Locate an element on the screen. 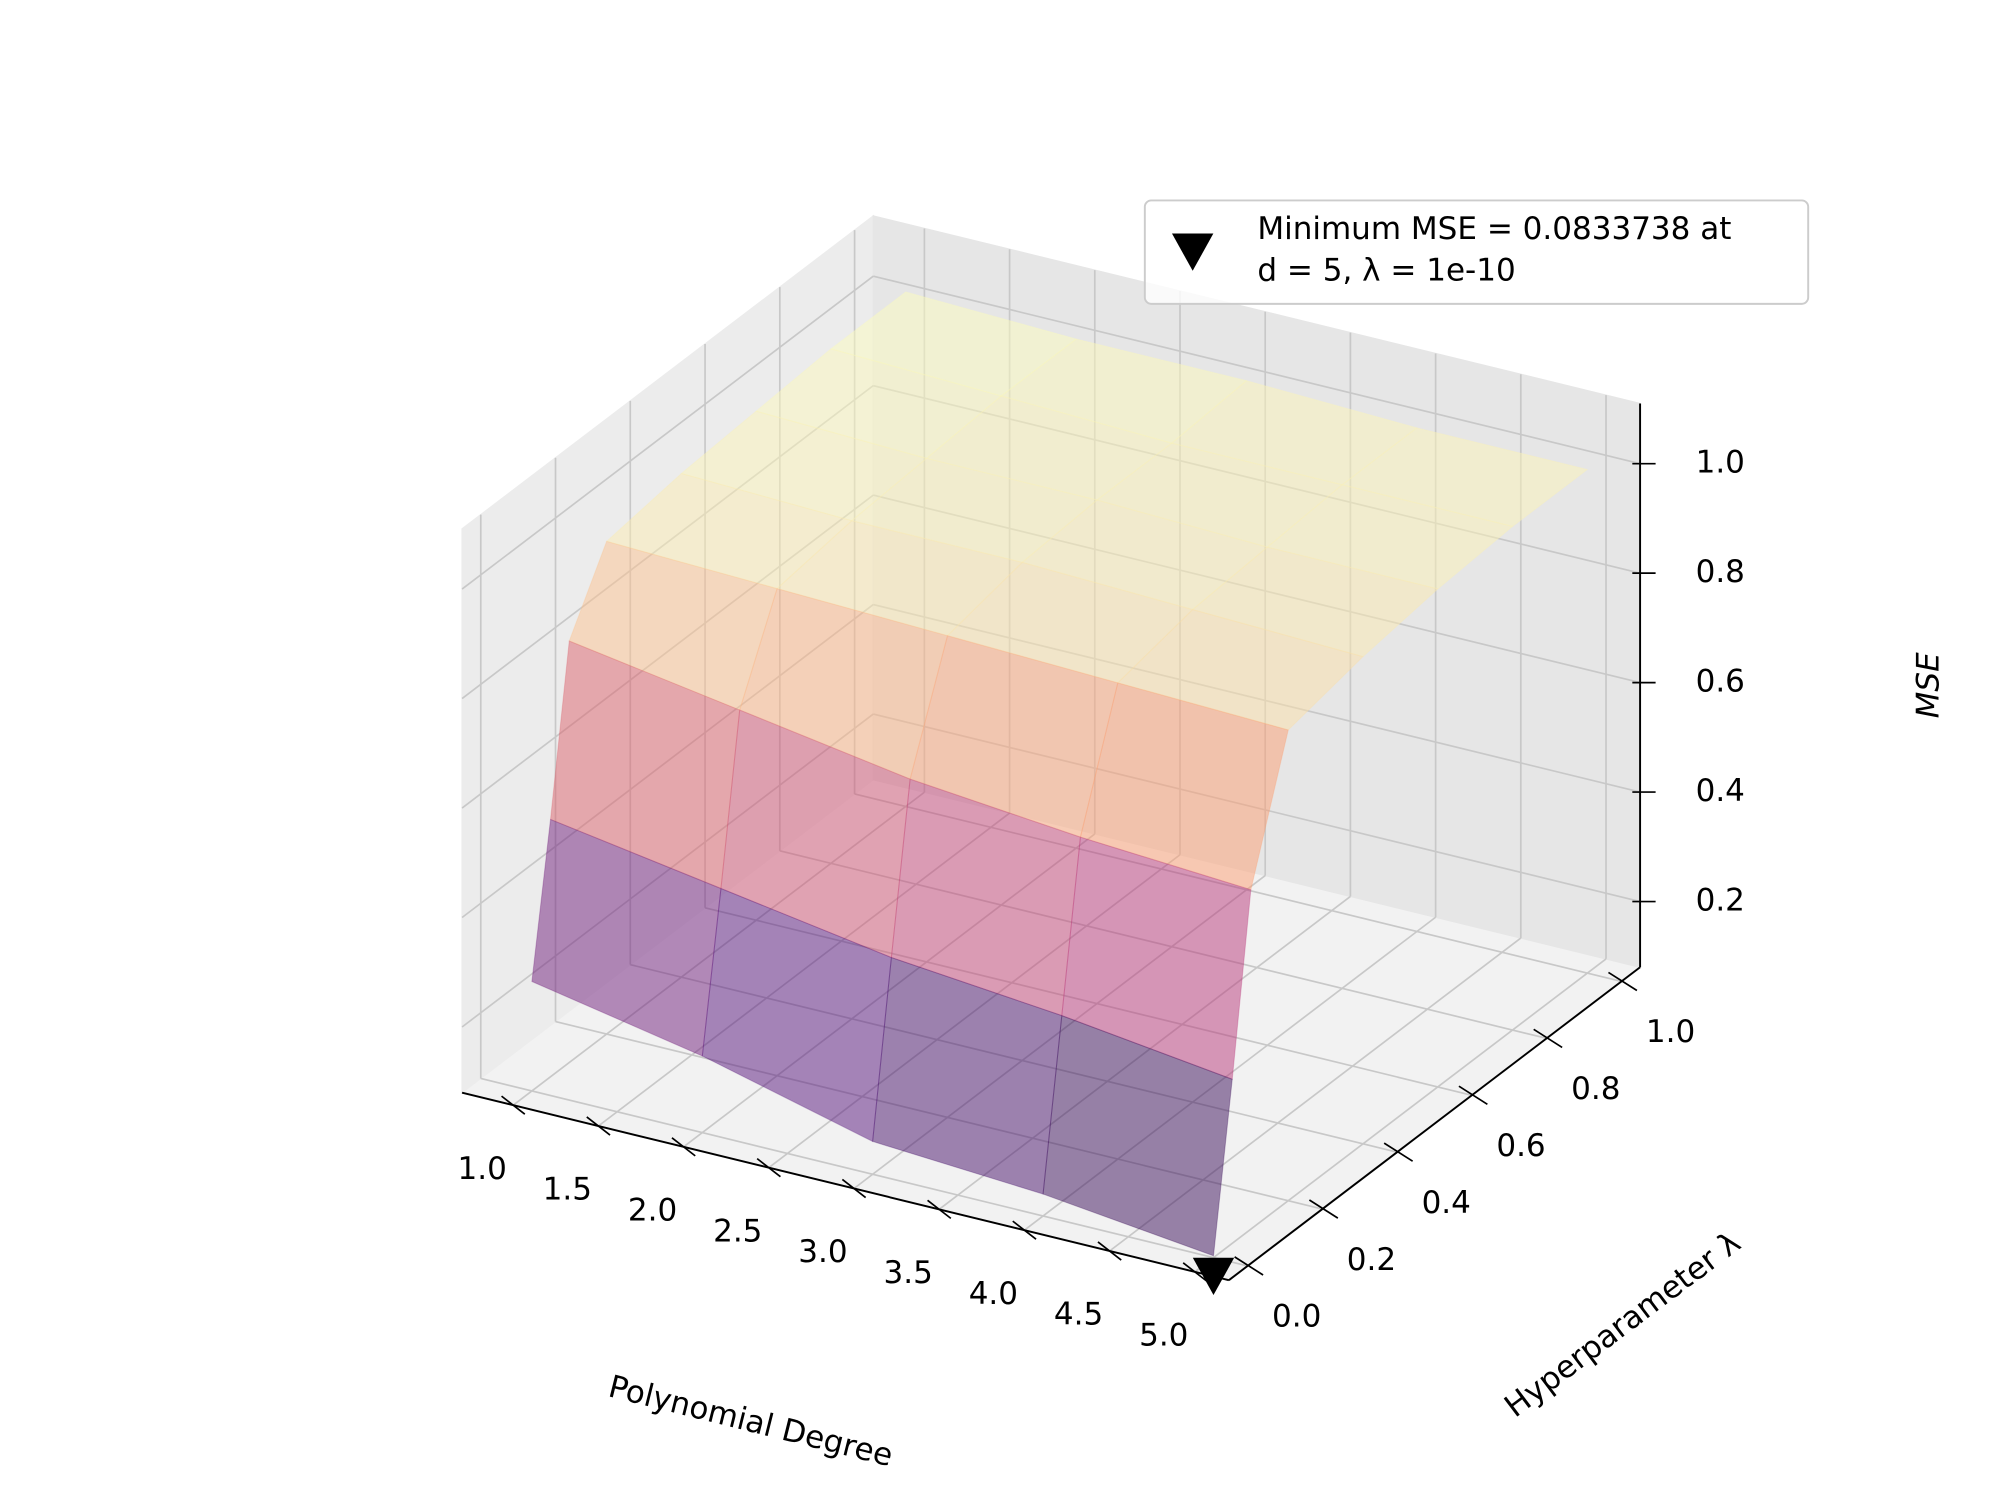  y-tick-label: 1.0 is located at coordinates (1670, 1032).